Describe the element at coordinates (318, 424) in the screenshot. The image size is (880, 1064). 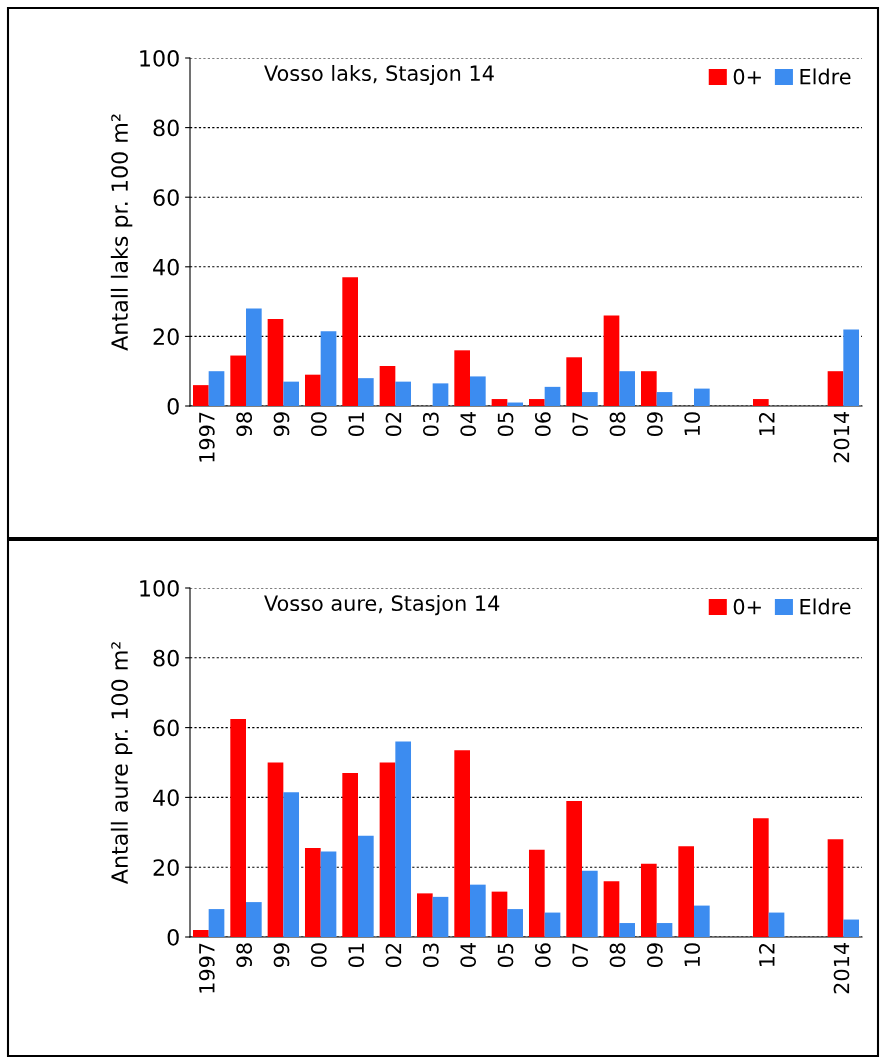
I see `x-tick-label: 00` at that location.